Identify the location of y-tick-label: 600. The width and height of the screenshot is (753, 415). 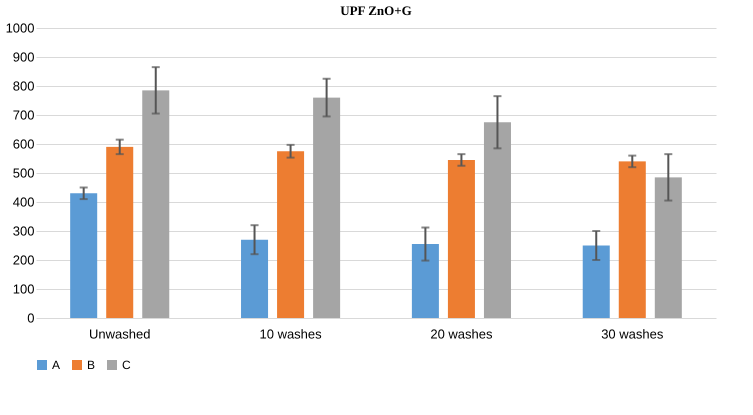
(23, 144).